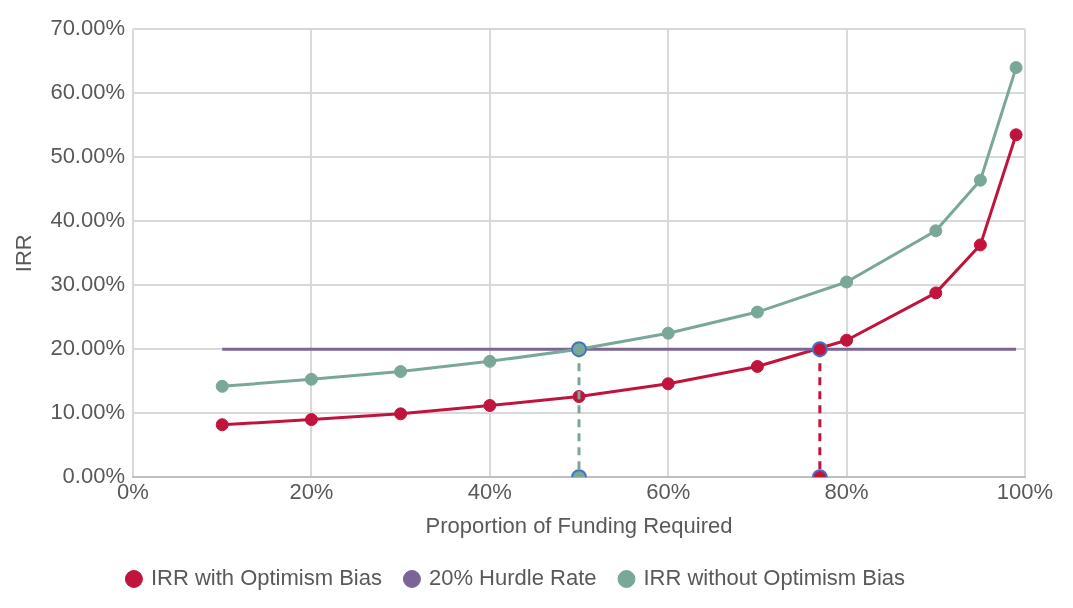 This screenshot has height=608, width=1073. I want to click on legend-label: 20% Hurdle Rate, so click(512, 578).